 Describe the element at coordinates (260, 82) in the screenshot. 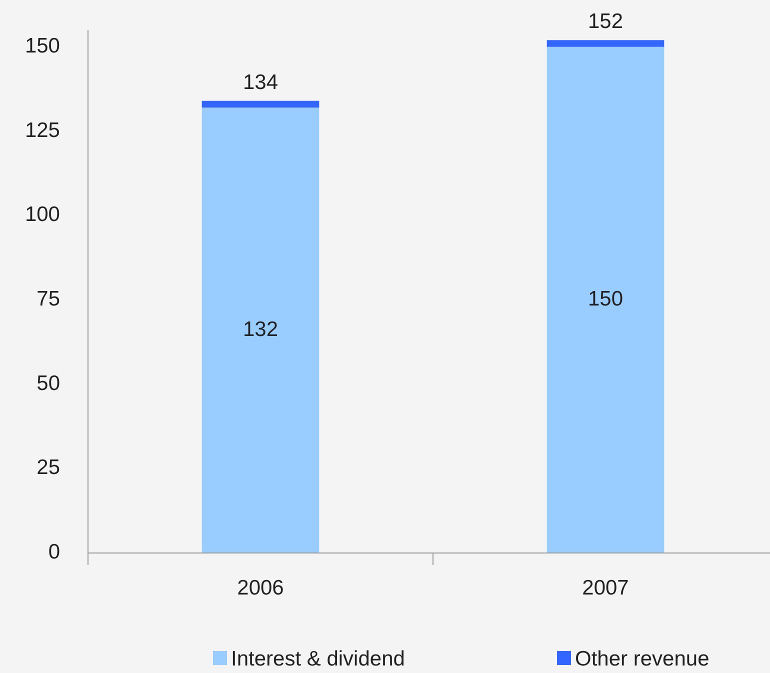

I see `total-label: 134` at that location.